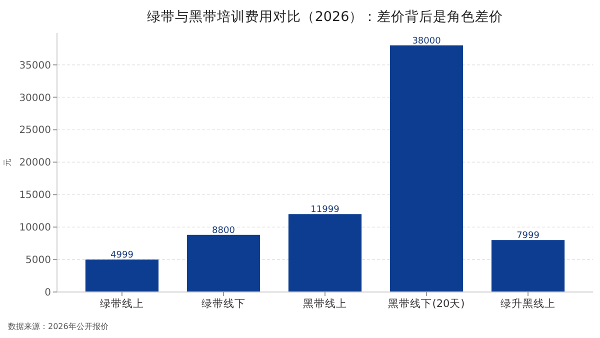  What do you see at coordinates (528, 236) in the screenshot?
I see `data-label: 7999` at bounding box center [528, 236].